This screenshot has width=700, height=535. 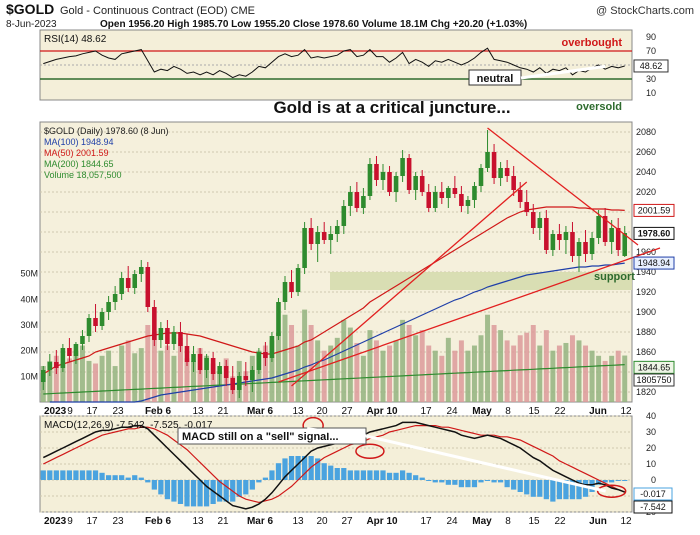 I want to click on price-badge-text: 1948.94, so click(x=654, y=263).